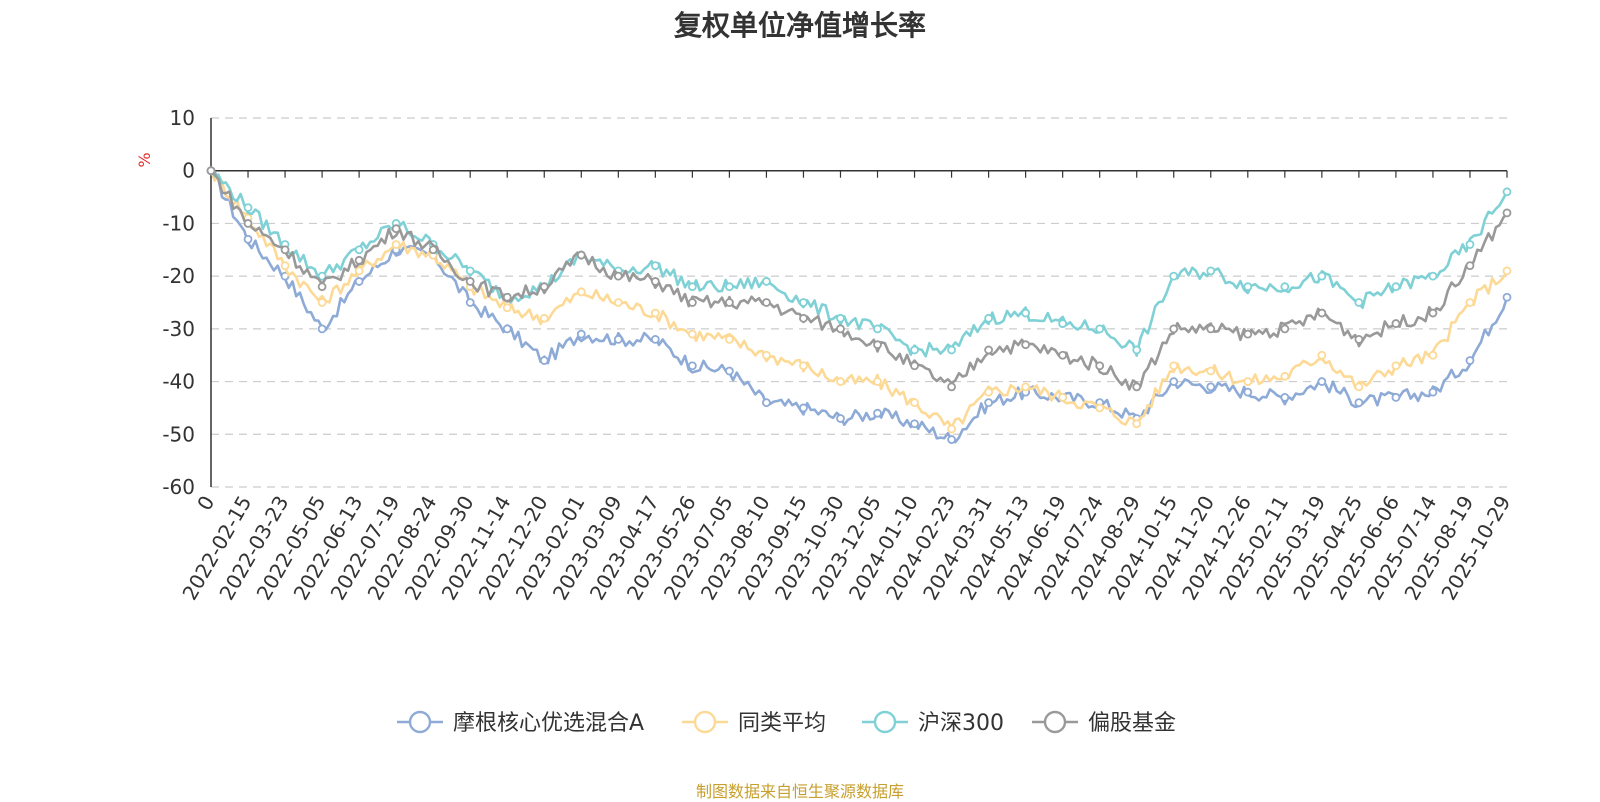  What do you see at coordinates (178, 487) in the screenshot?
I see `y-tick-label: -60` at bounding box center [178, 487].